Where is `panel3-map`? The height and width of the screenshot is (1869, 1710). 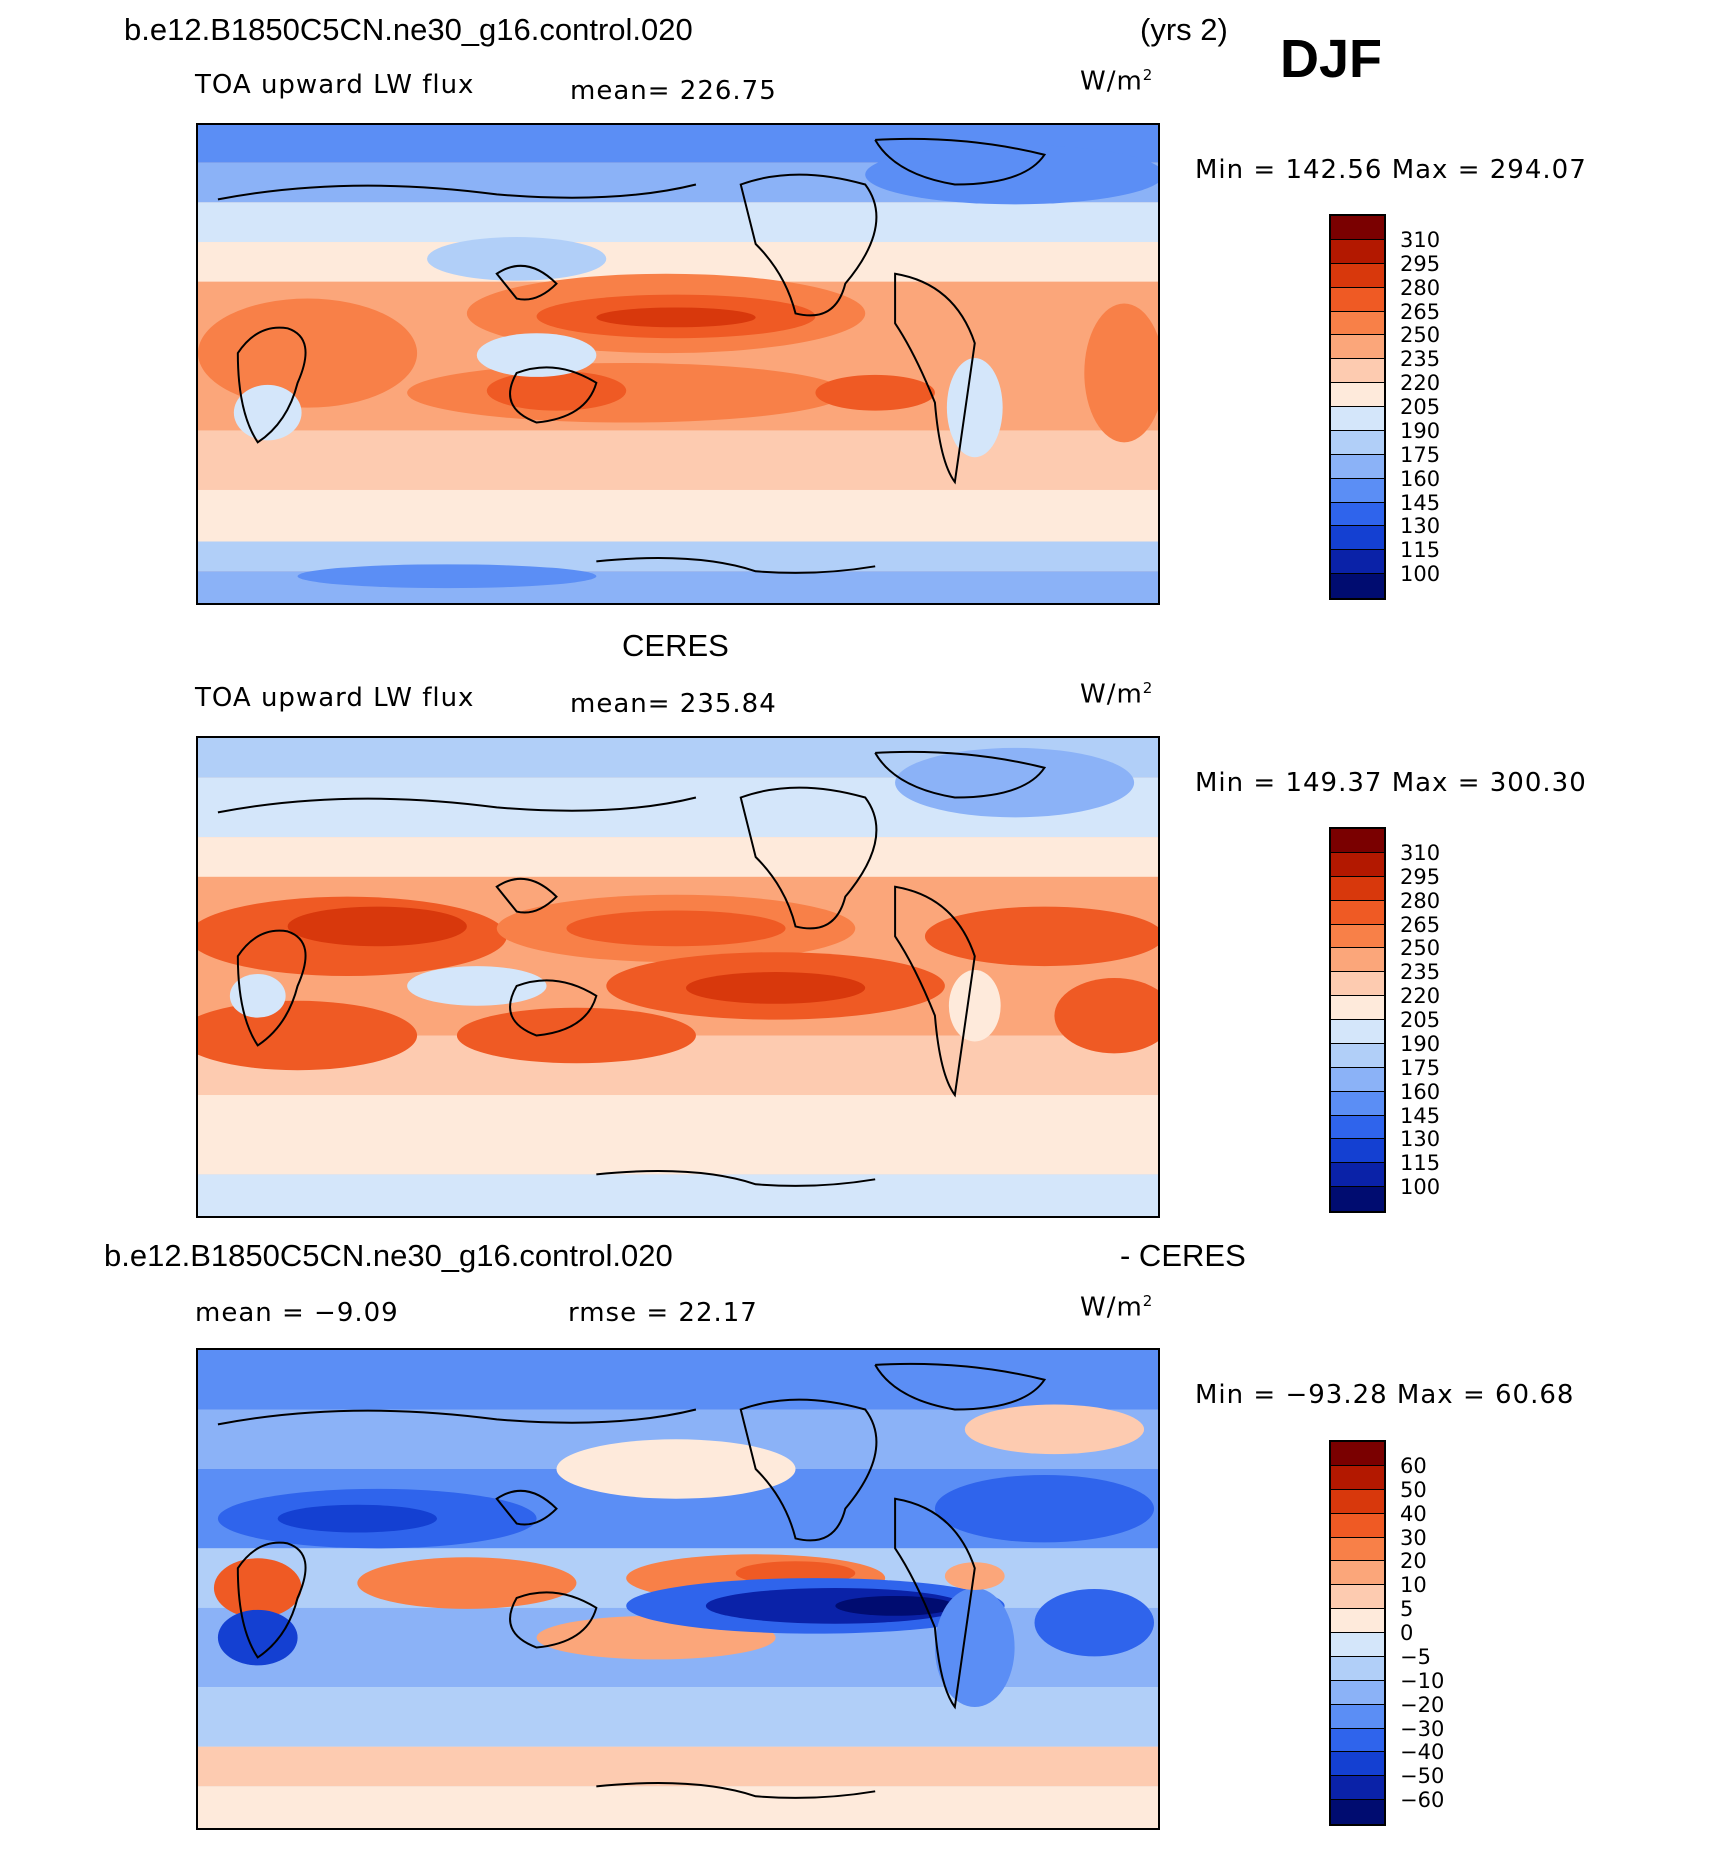 panel3-map is located at coordinates (678, 1589).